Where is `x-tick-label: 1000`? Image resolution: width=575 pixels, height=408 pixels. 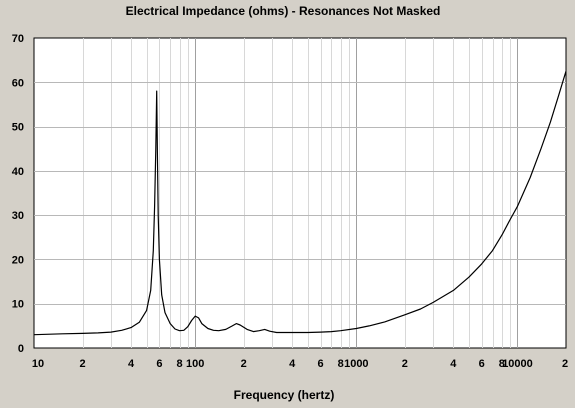
x-tick-label: 1000 is located at coordinates (356, 364).